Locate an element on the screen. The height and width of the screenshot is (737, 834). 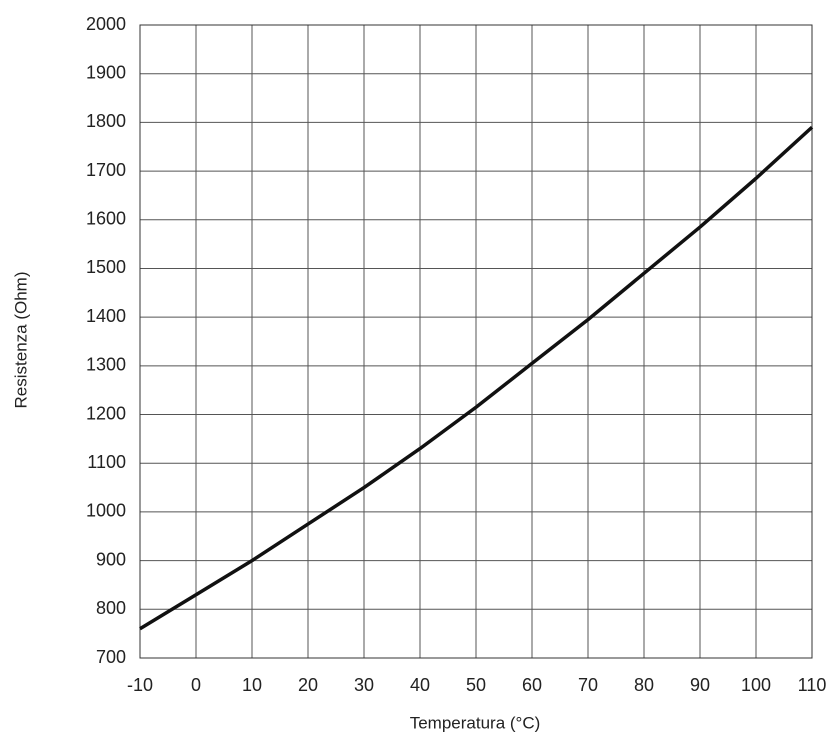
x-tick-label: 50 is located at coordinates (476, 685).